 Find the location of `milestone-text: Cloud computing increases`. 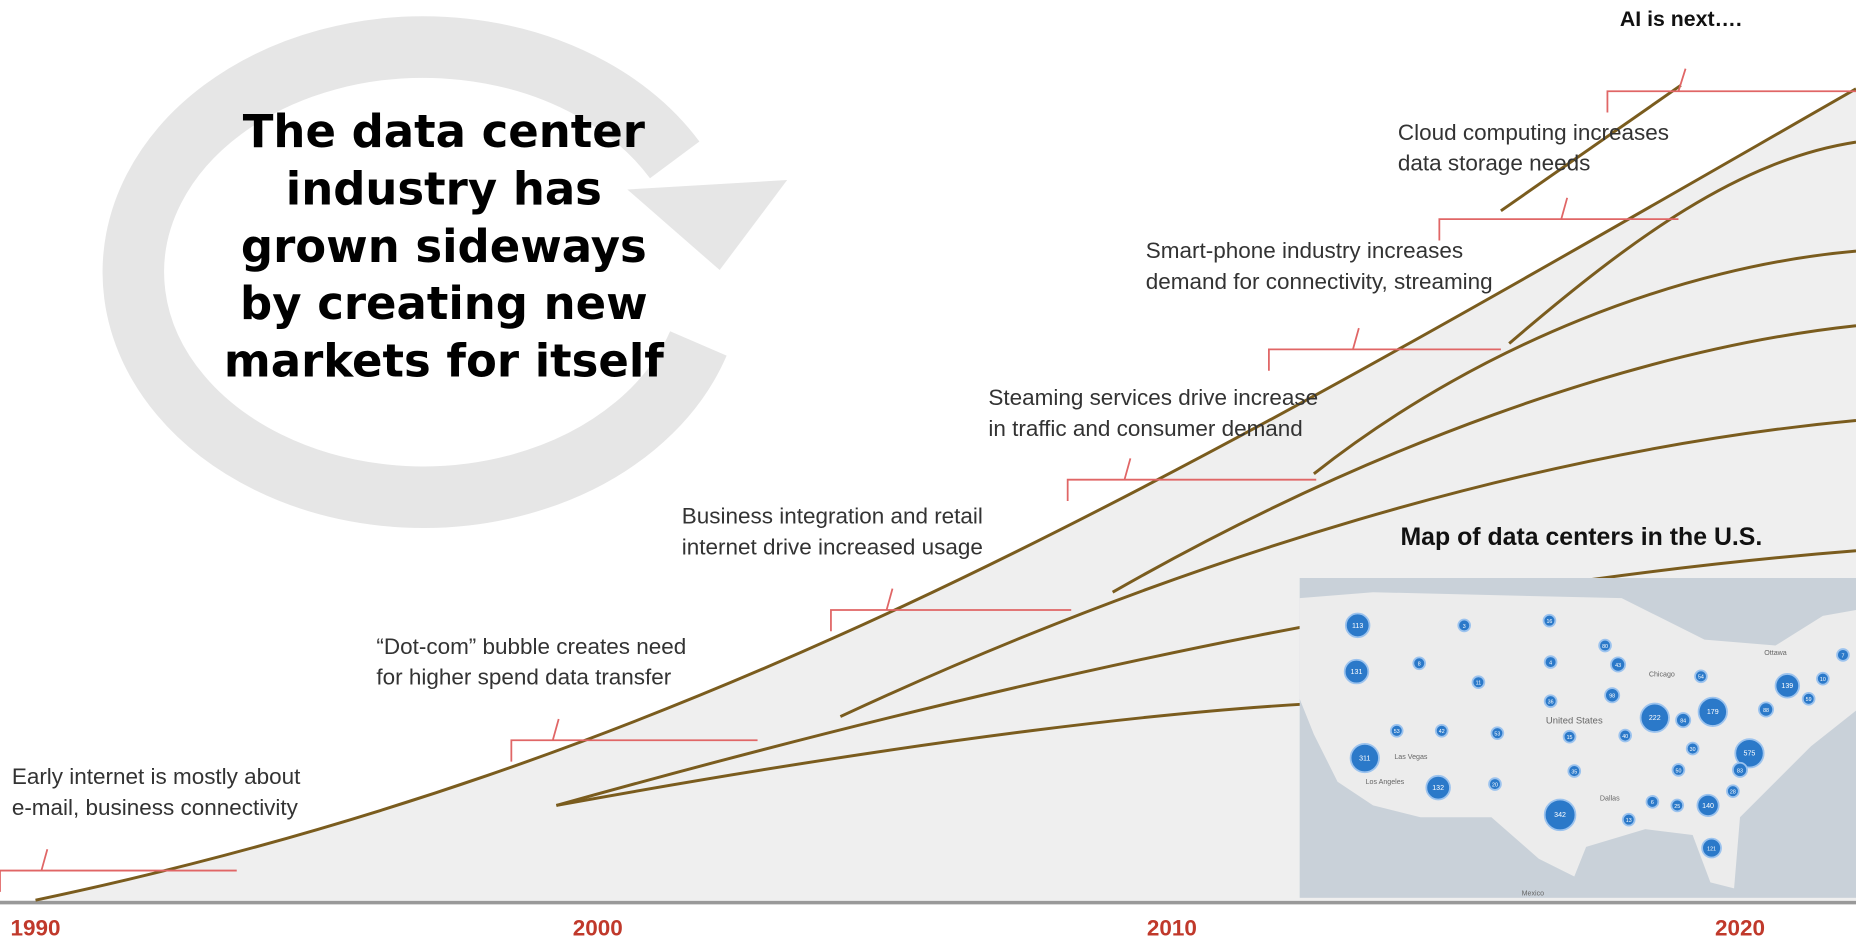

milestone-text: Cloud computing increases is located at coordinates (1533, 132).